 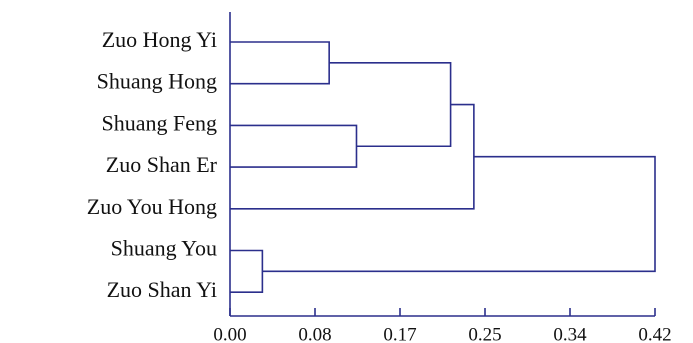 I want to click on leaf-label: Zuo Shan Er, so click(x=162, y=164).